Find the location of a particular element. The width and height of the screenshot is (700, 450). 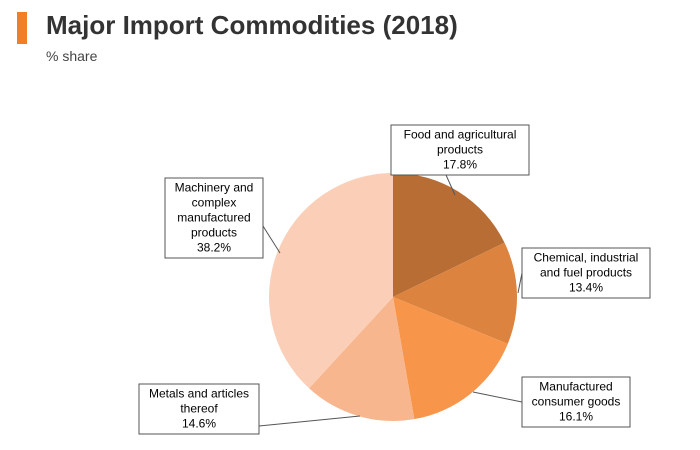

slice-category-label-2: and fuel products is located at coordinates (586, 273).